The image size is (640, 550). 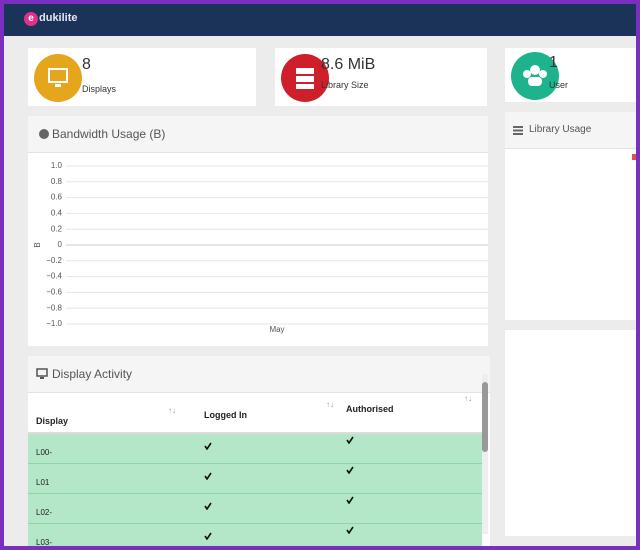 What do you see at coordinates (345, 85) in the screenshot?
I see `stat-label: Library Size` at bounding box center [345, 85].